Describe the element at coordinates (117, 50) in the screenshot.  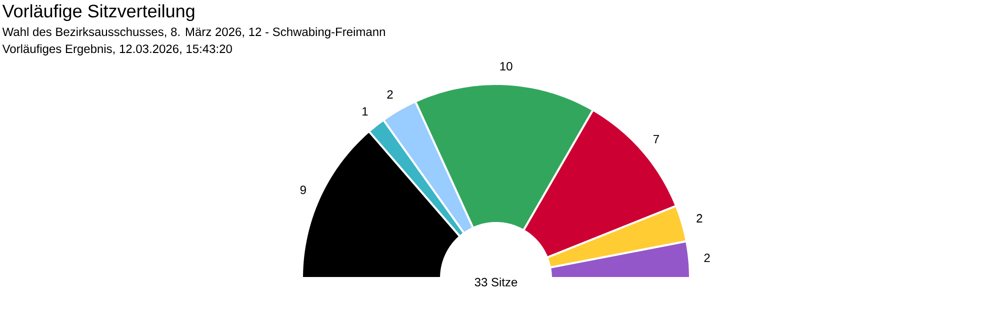
I see `text: Vorläufiges Ergebnis, 12.03.2026, 15:43:20` at that location.